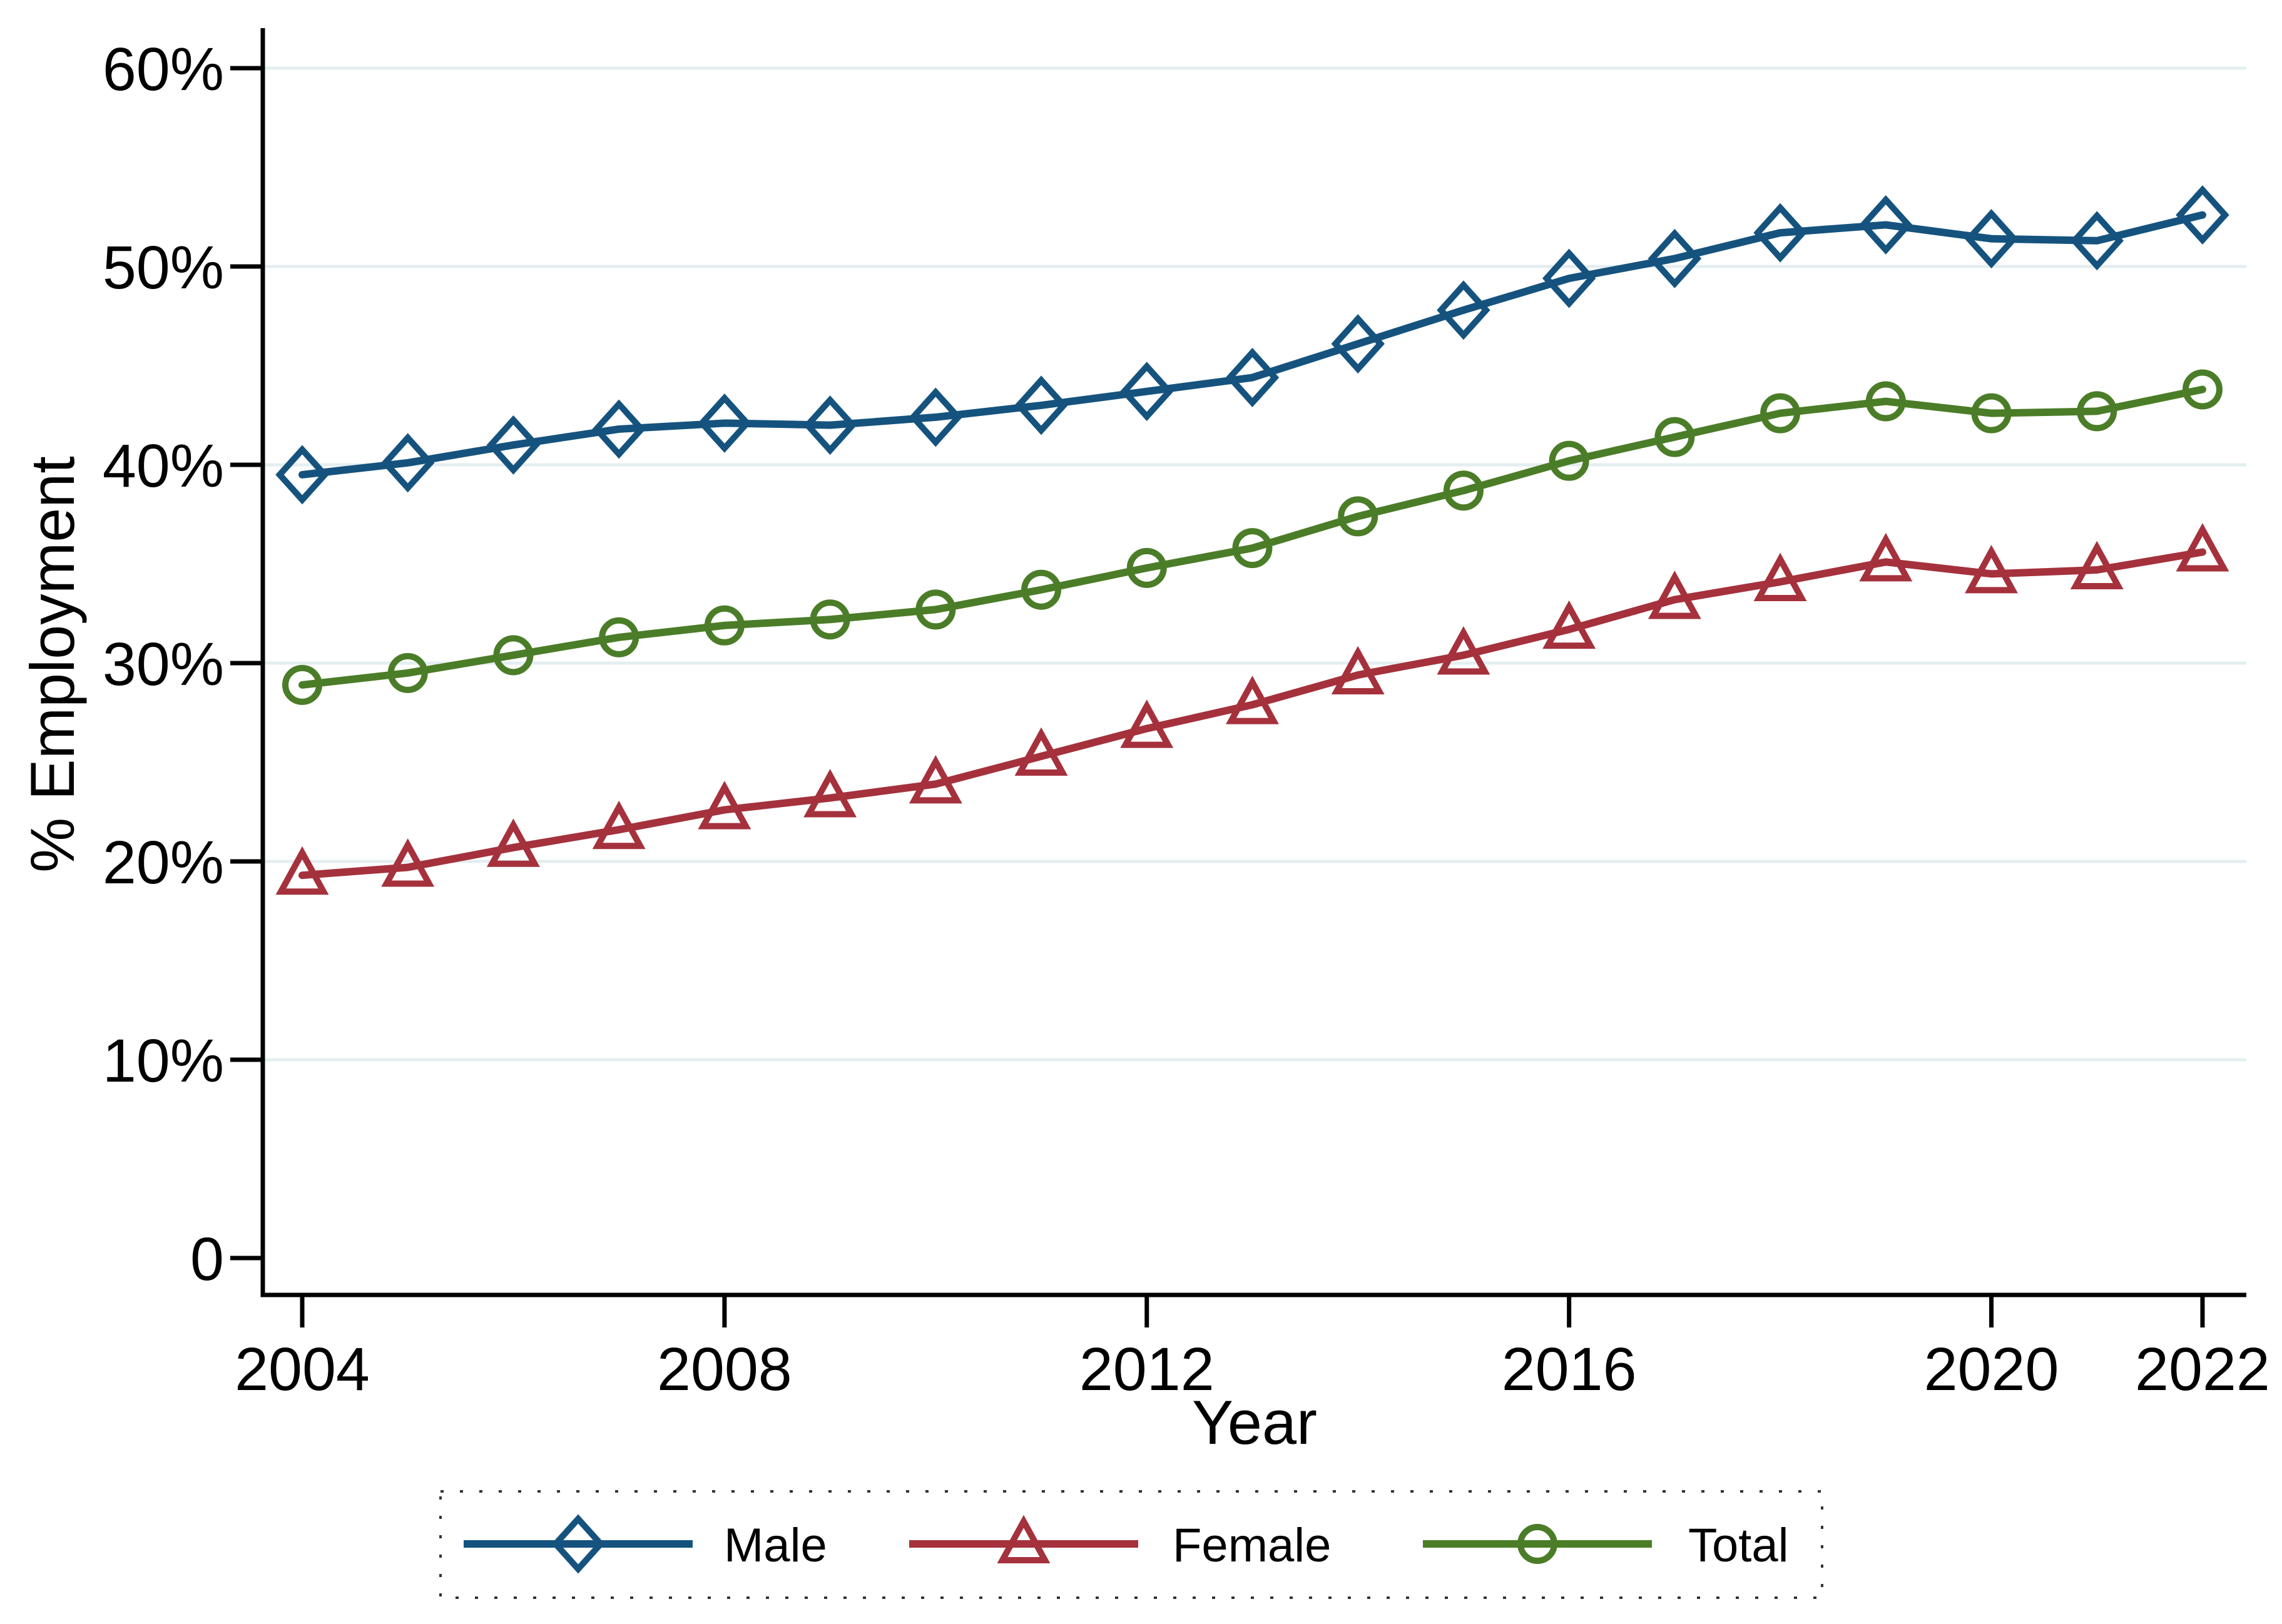 The width and height of the screenshot is (2282, 1624). I want to click on legend-label: Male, so click(776, 1545).